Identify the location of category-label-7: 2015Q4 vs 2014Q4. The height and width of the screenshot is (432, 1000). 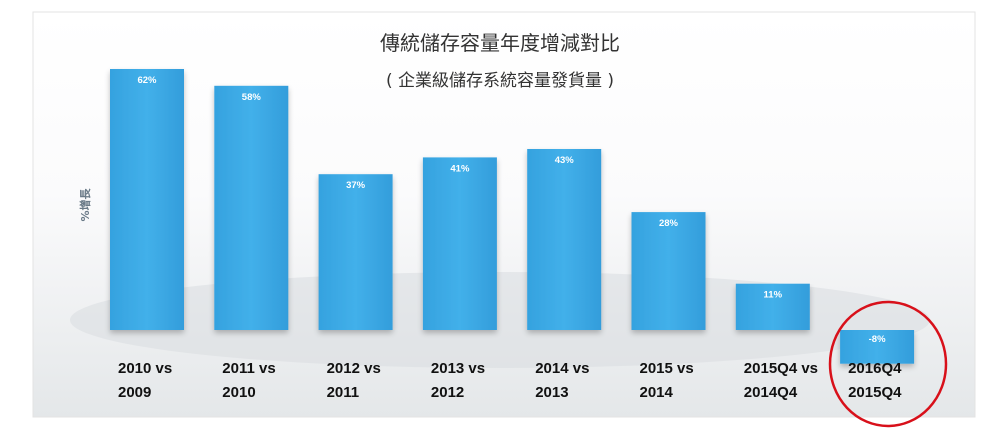
(781, 380).